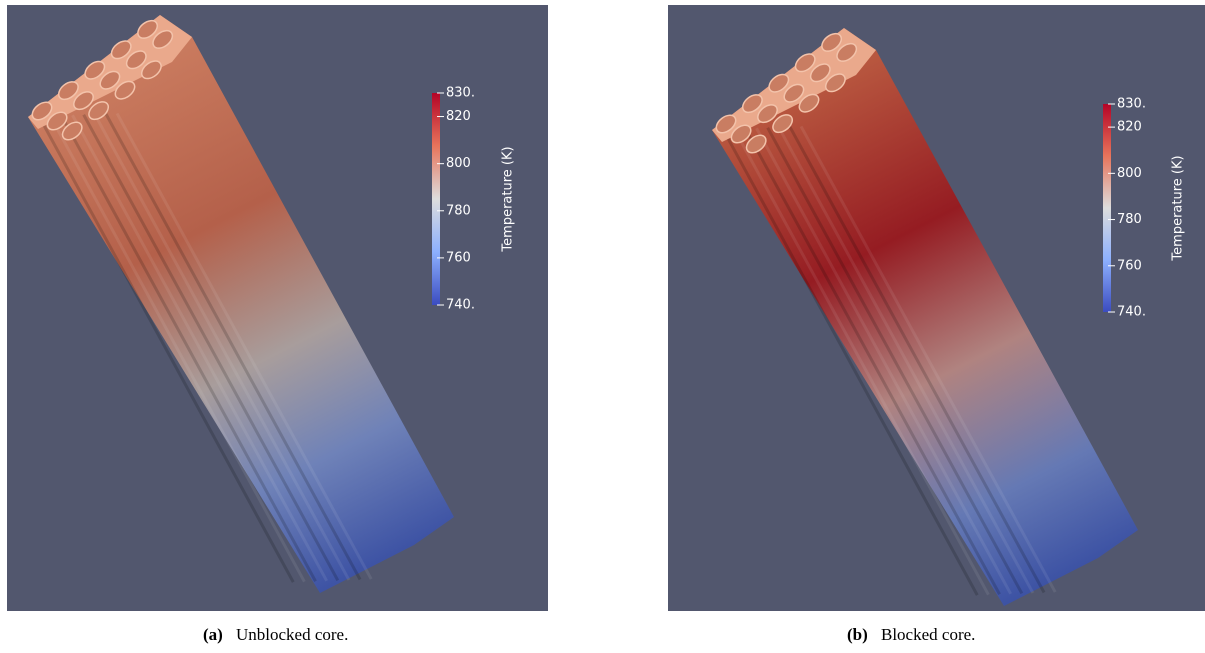 This screenshot has width=1205, height=653. I want to click on subfigure-label: (a), so click(213, 634).